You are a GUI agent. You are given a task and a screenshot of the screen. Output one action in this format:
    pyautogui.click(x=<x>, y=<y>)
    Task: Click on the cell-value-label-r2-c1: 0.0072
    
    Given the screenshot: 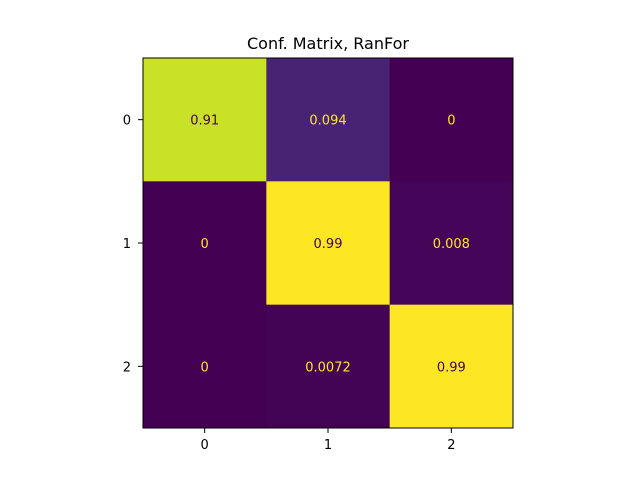 What is the action you would take?
    pyautogui.click(x=328, y=367)
    